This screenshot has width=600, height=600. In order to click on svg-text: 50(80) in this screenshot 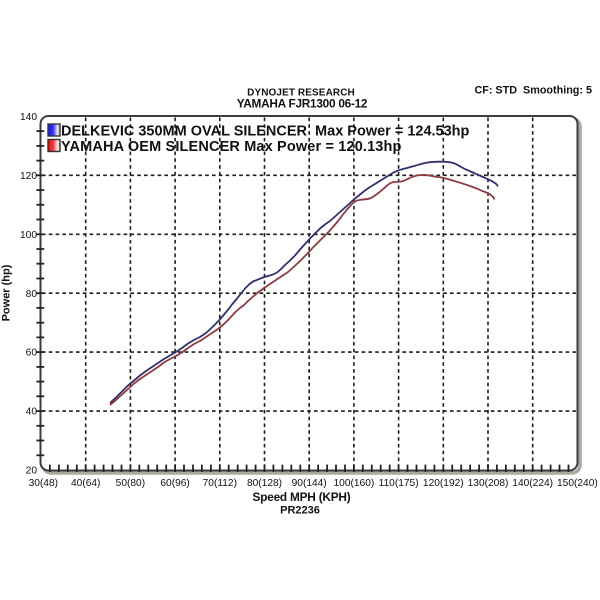, I will do `click(130, 483)`.